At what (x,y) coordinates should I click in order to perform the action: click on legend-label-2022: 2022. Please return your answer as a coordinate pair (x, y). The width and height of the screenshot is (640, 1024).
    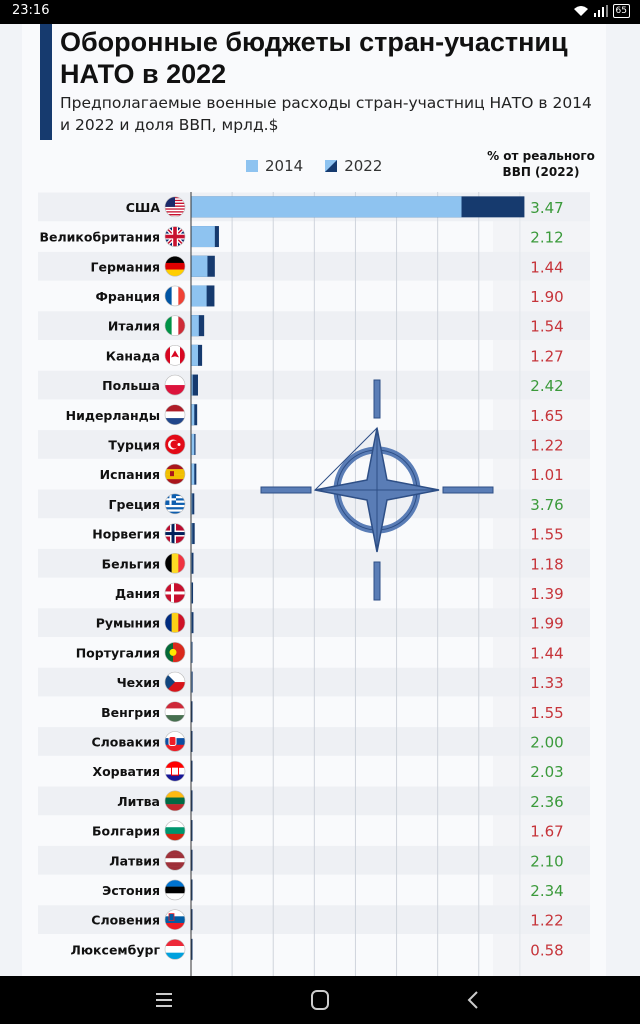
    Looking at the image, I should click on (363, 166).